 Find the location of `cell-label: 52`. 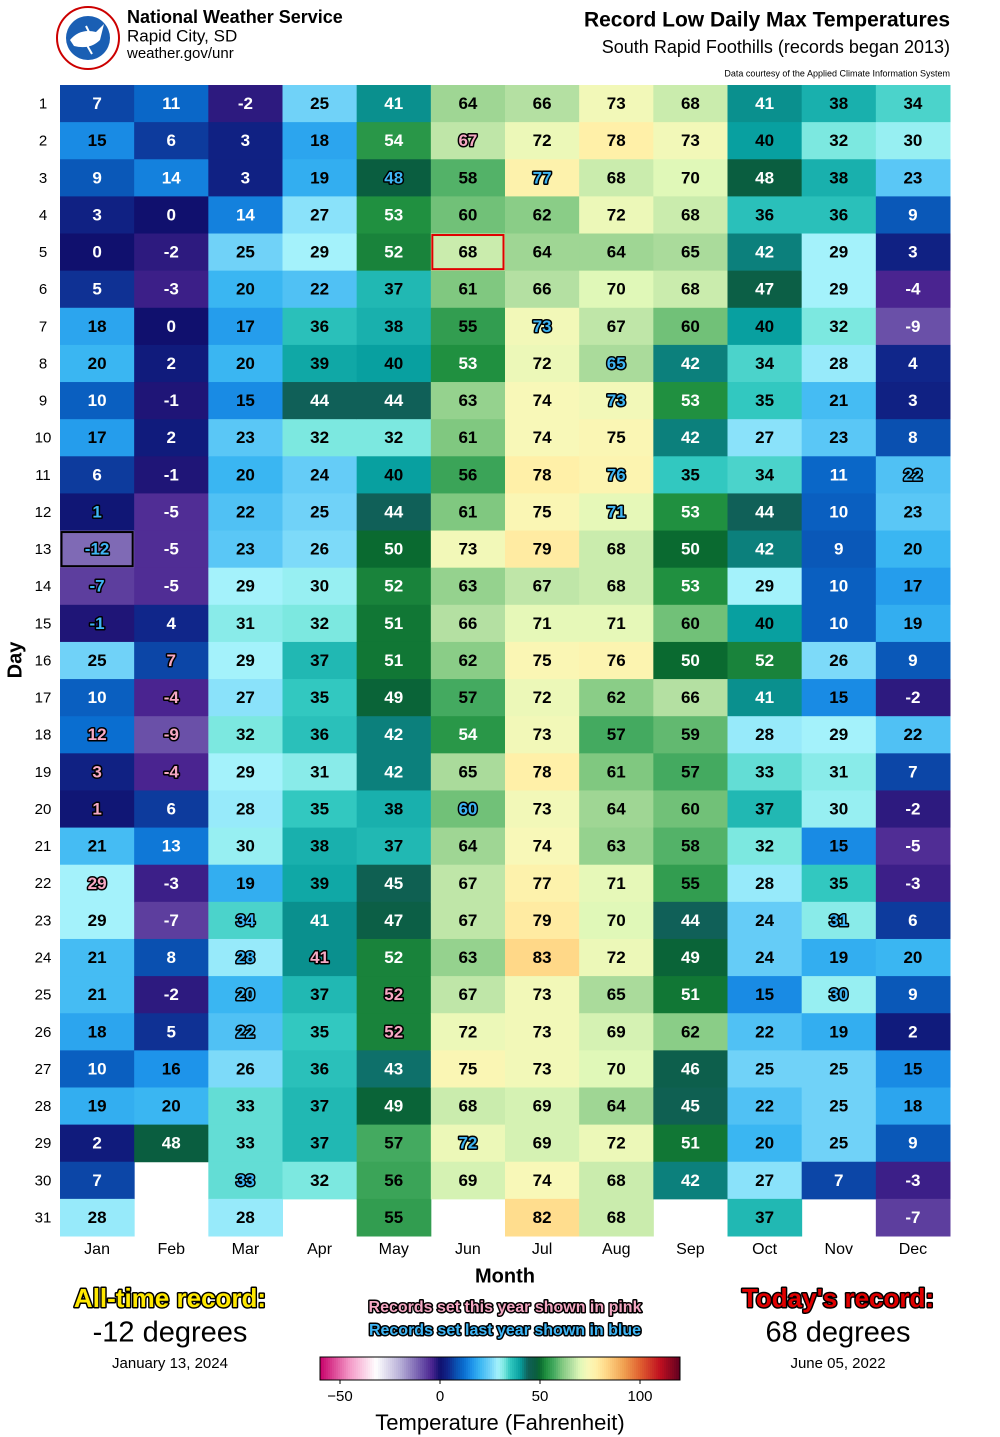

cell-label: 52 is located at coordinates (393, 252).